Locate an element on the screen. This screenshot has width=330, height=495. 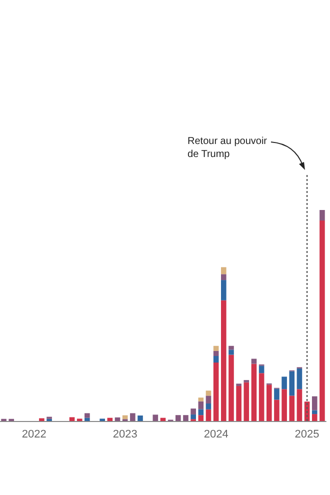
text: Retour au pouvoir de Trump is located at coordinates (228, 148).